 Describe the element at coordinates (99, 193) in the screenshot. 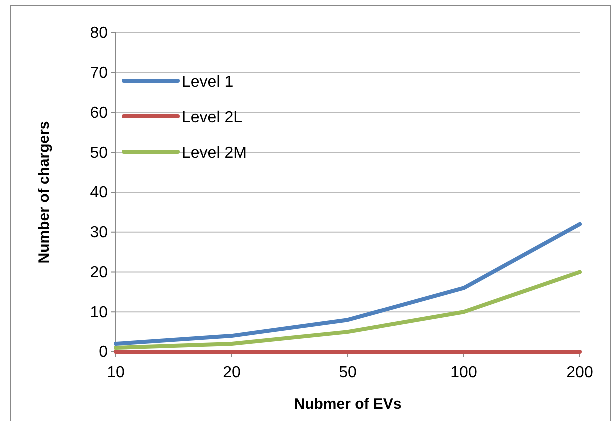

I see `y-tick-label: 40` at that location.